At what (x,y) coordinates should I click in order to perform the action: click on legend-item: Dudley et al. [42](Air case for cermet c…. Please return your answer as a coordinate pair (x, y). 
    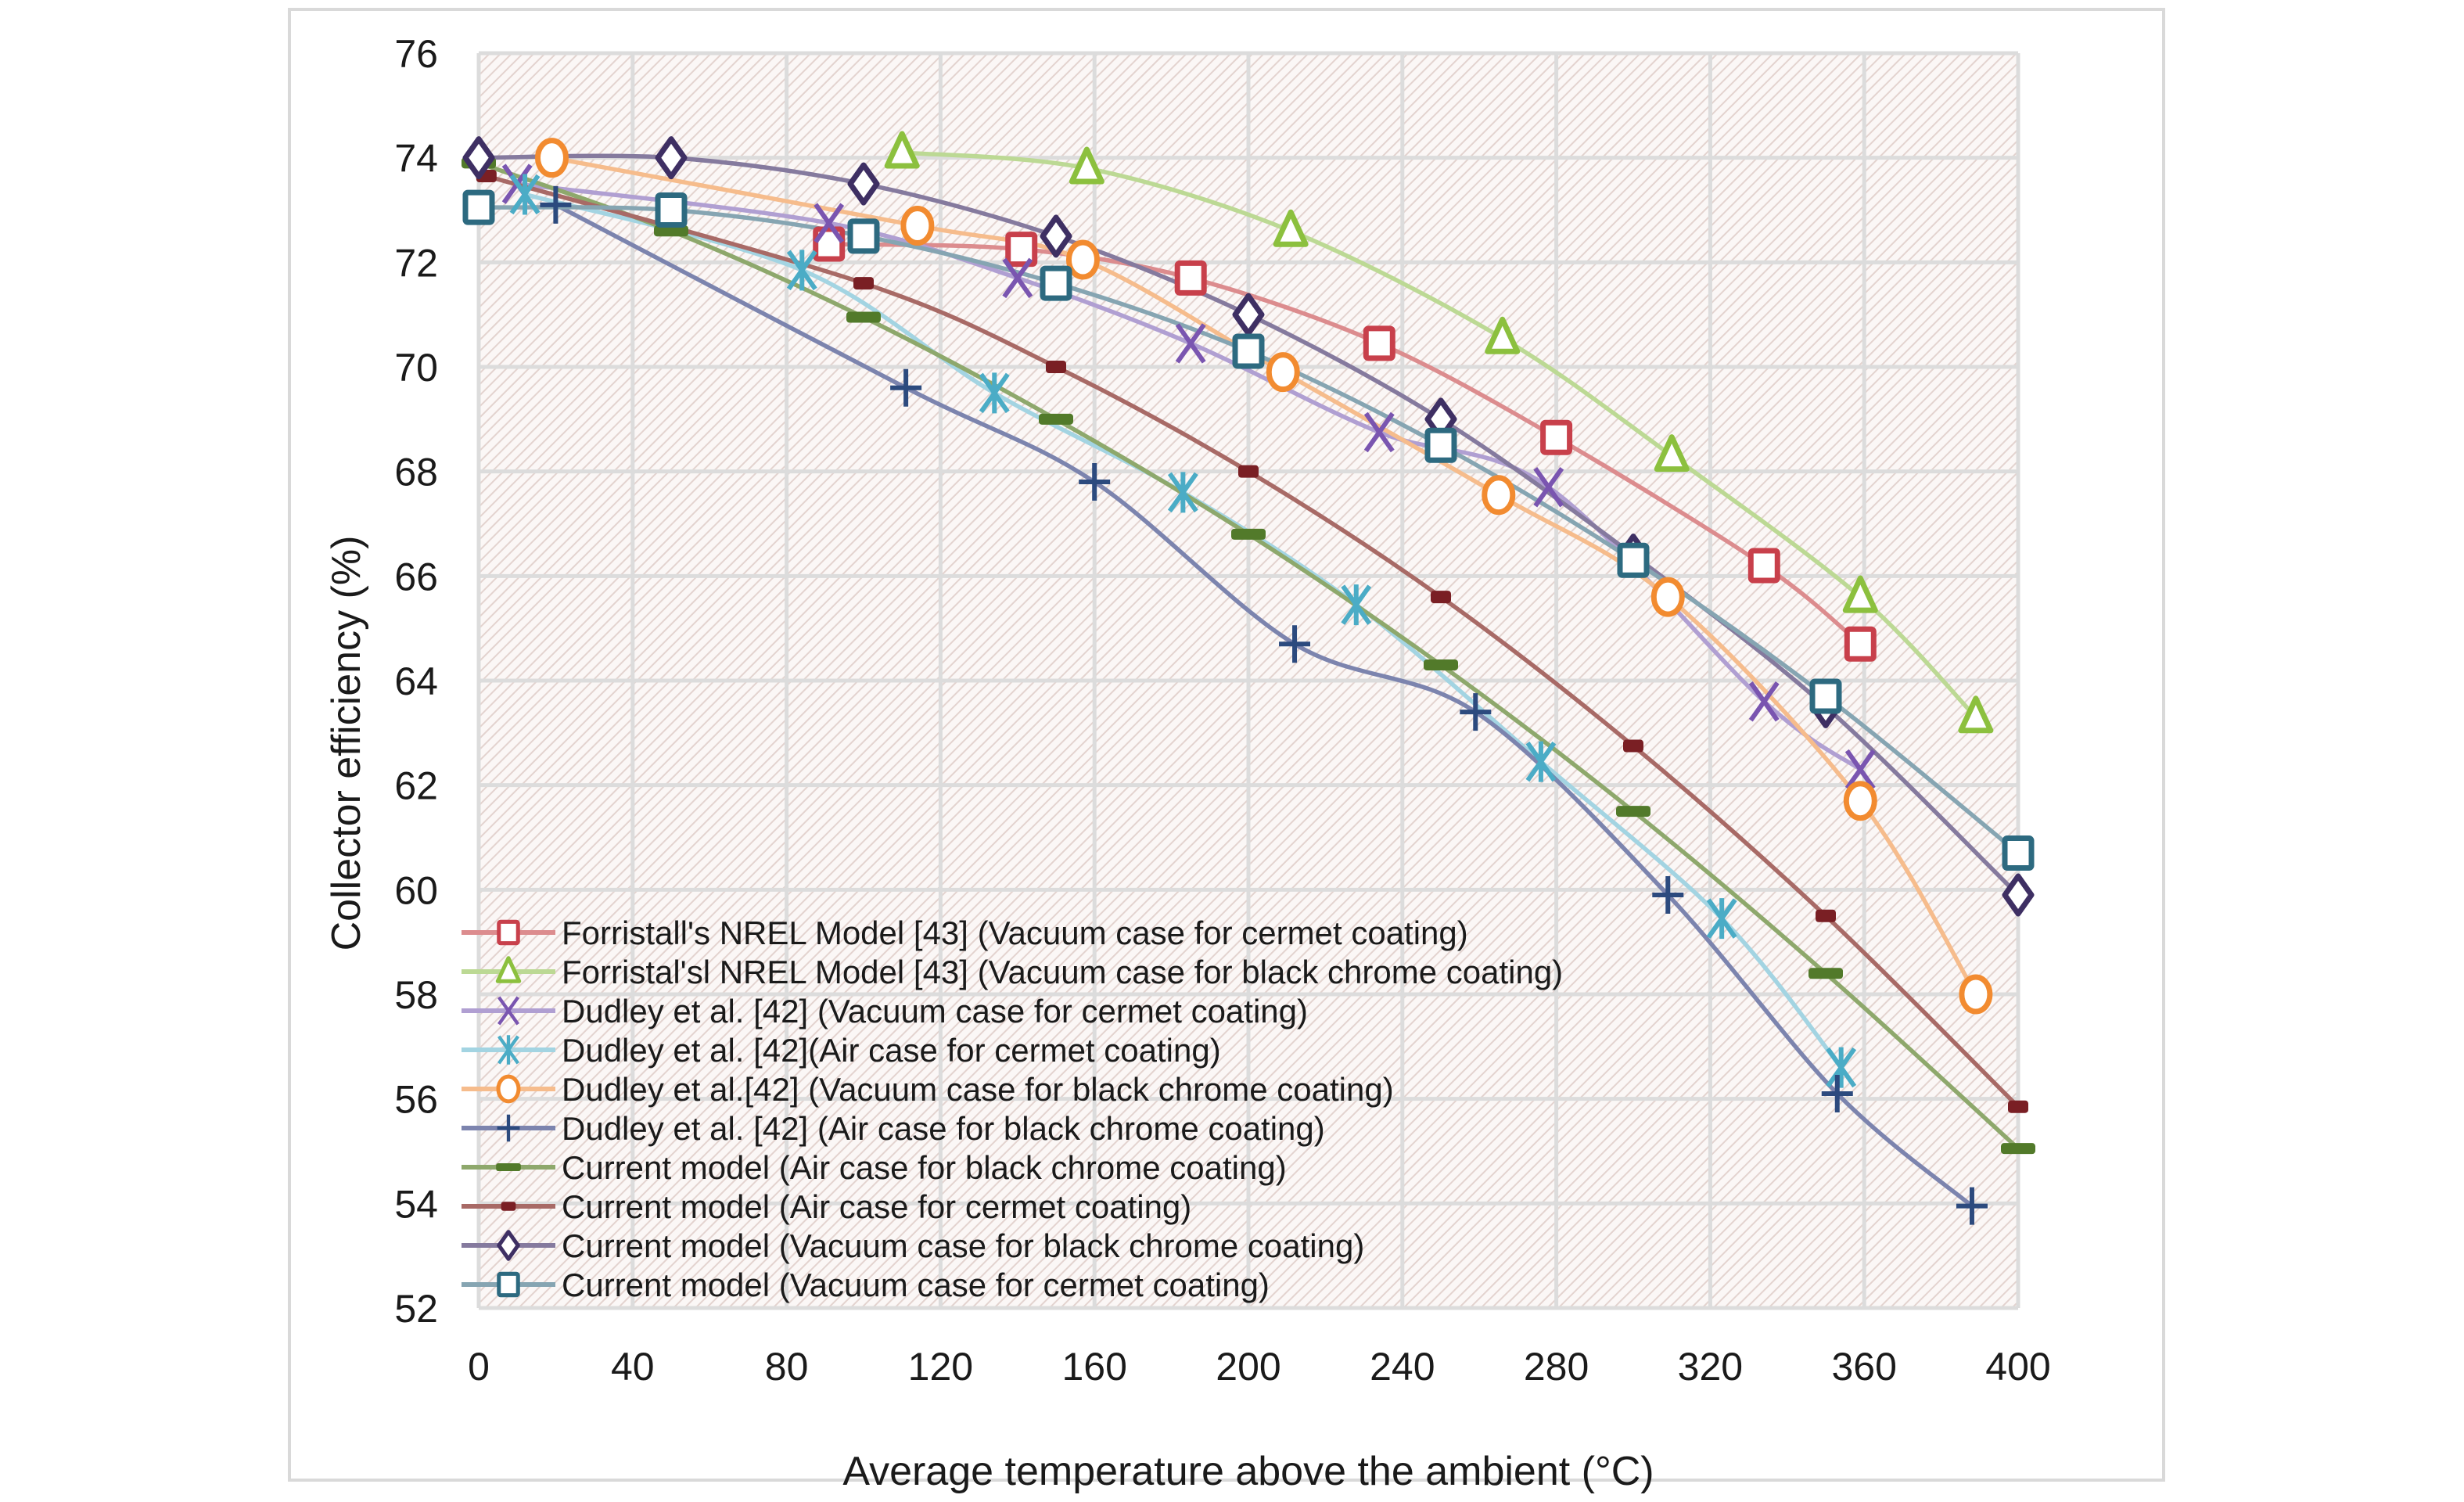
    Looking at the image, I should click on (841, 1050).